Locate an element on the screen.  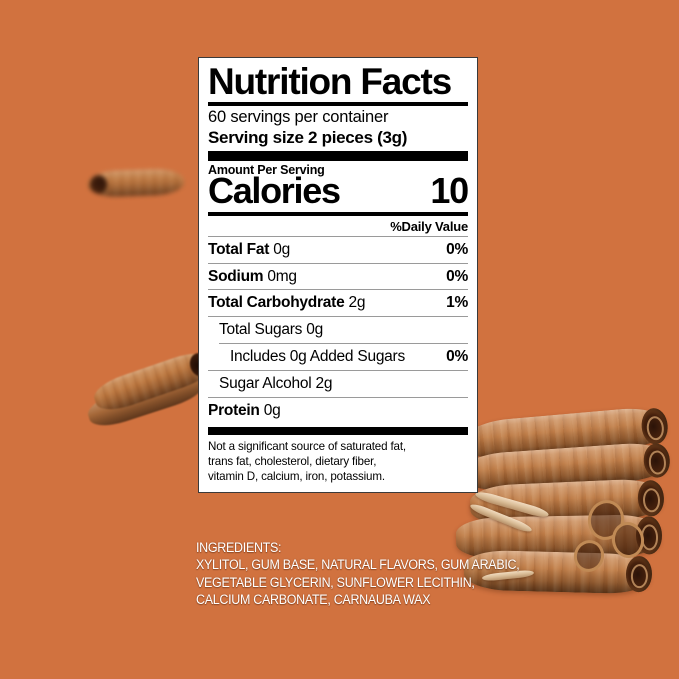
servings-per-container: 60 servings per container is located at coordinates (298, 117).